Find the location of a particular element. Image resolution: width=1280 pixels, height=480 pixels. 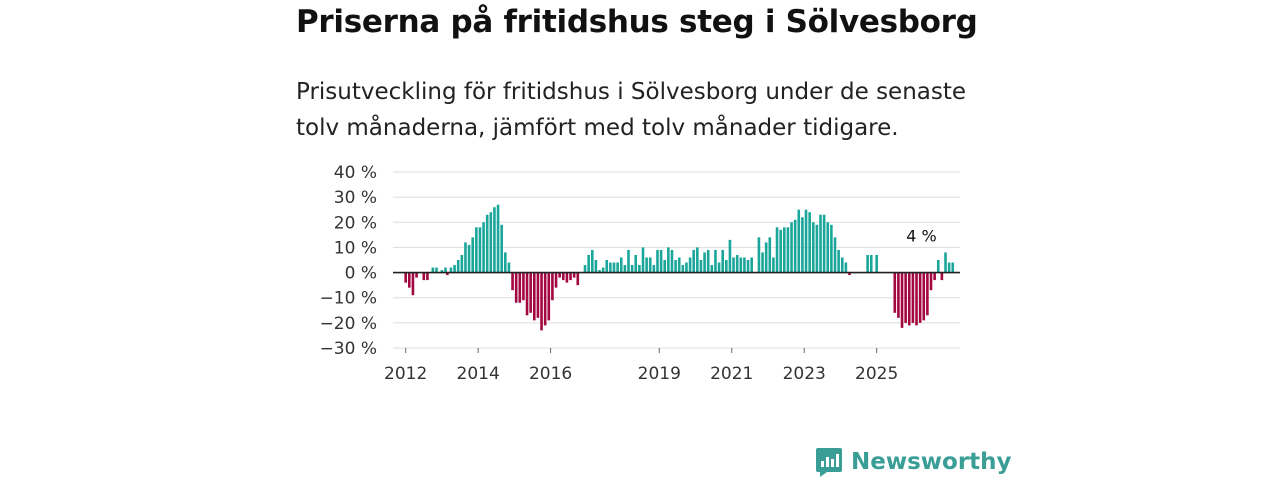

x-tick-label: 2012 is located at coordinates (405, 374).